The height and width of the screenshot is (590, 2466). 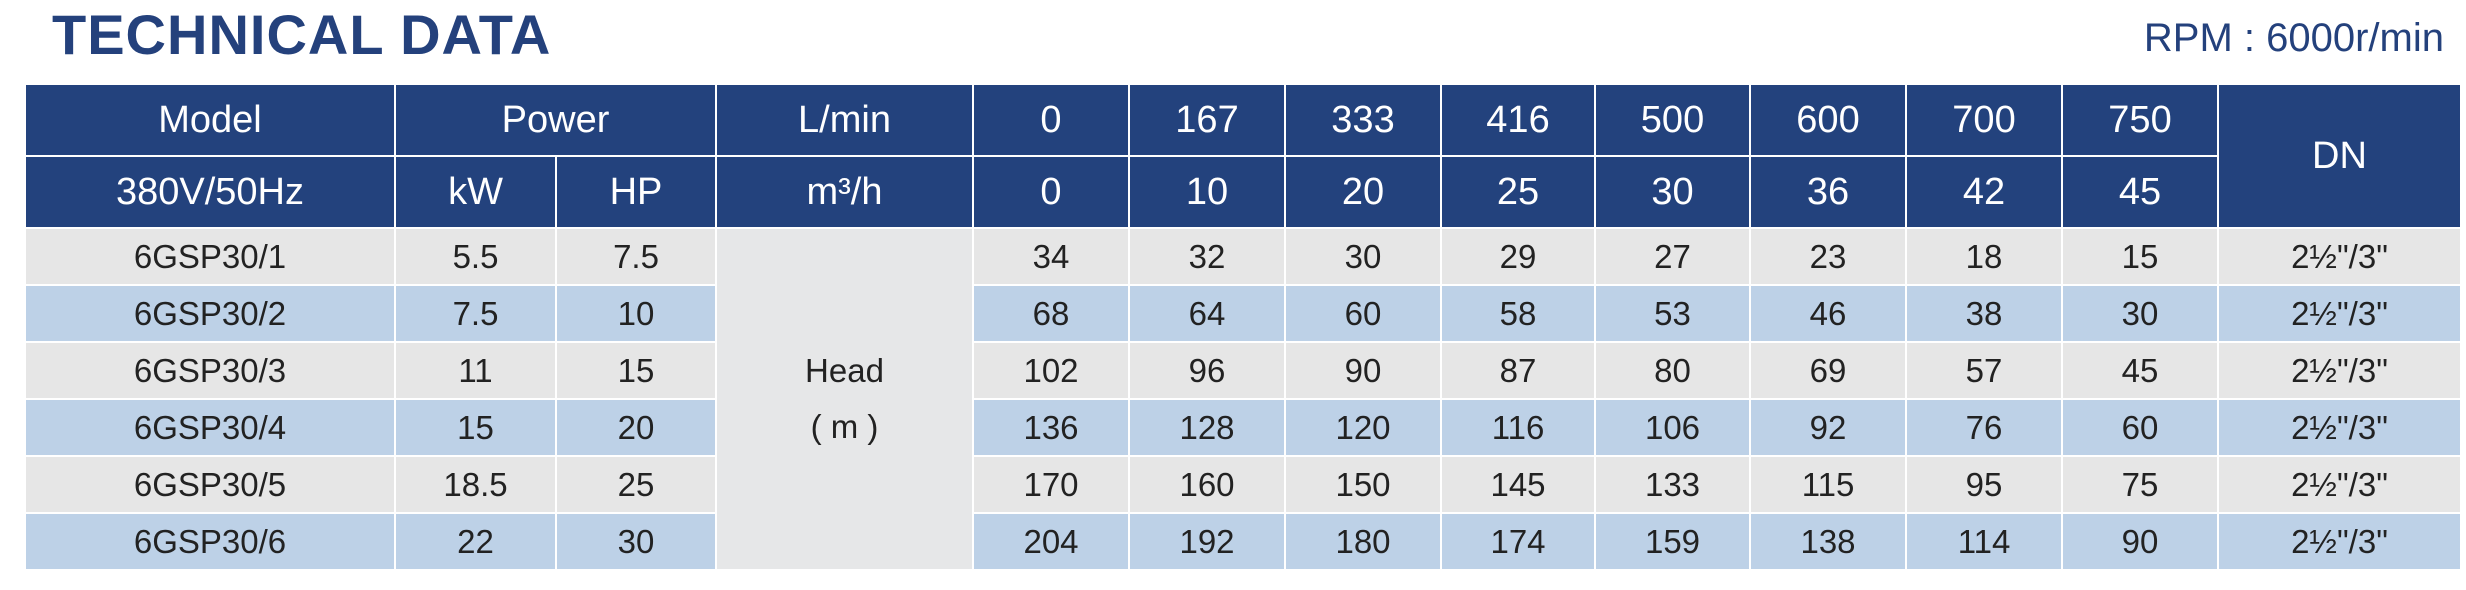 What do you see at coordinates (210, 313) in the screenshot?
I see `cell: 6GSP30/2` at bounding box center [210, 313].